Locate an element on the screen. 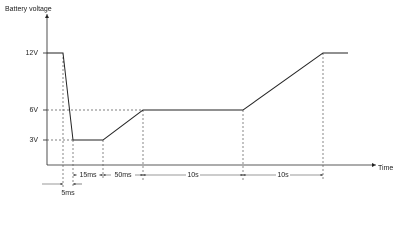 This screenshot has height=240, width=400. duration-label: 15ms is located at coordinates (88, 175).